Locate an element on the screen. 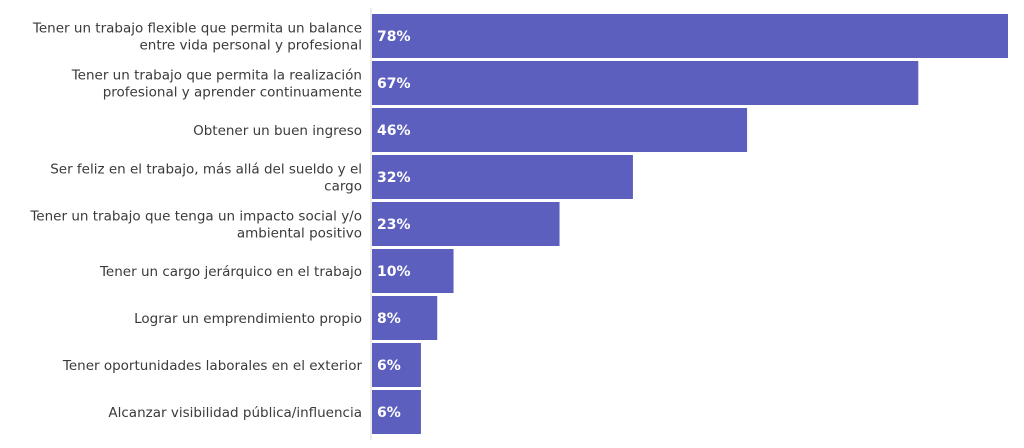  category-label-line: Alcanzar visibilidad pública/influencia is located at coordinates (235, 413).